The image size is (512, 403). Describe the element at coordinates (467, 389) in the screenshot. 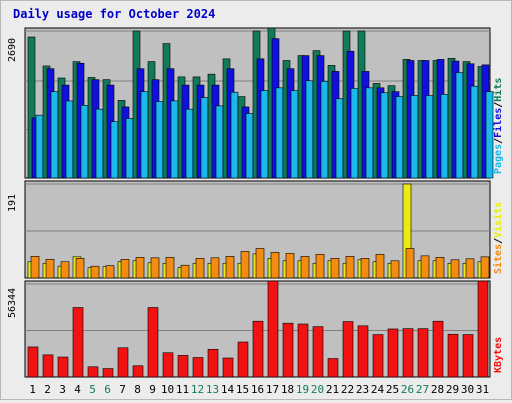

I see `x-tick-day-30: 30` at that location.